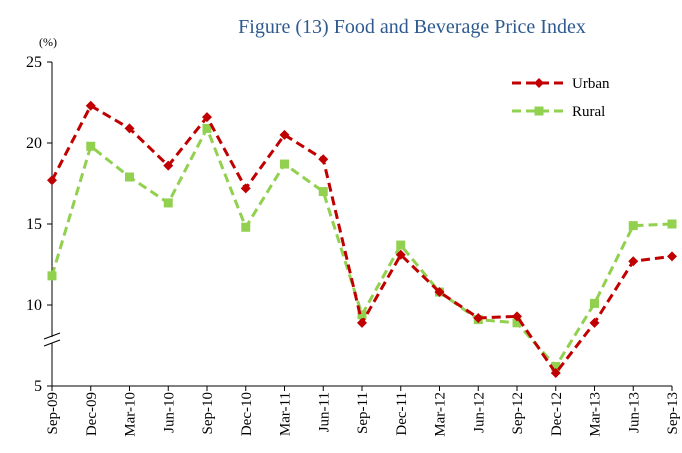 This screenshot has height=453, width=682. What do you see at coordinates (34, 62) in the screenshot?
I see `y-tick-label: 25` at bounding box center [34, 62].